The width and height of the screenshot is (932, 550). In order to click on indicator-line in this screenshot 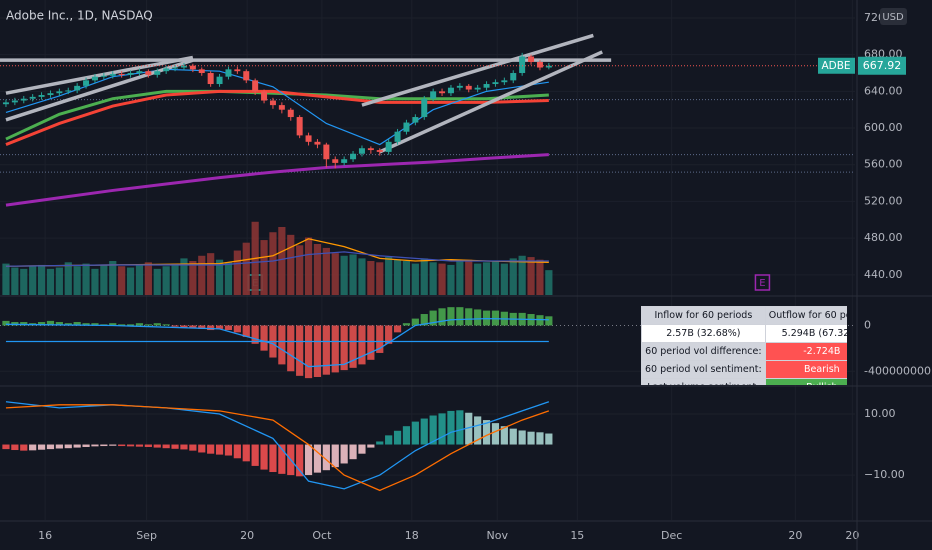, I will do `click(277, 259)`.